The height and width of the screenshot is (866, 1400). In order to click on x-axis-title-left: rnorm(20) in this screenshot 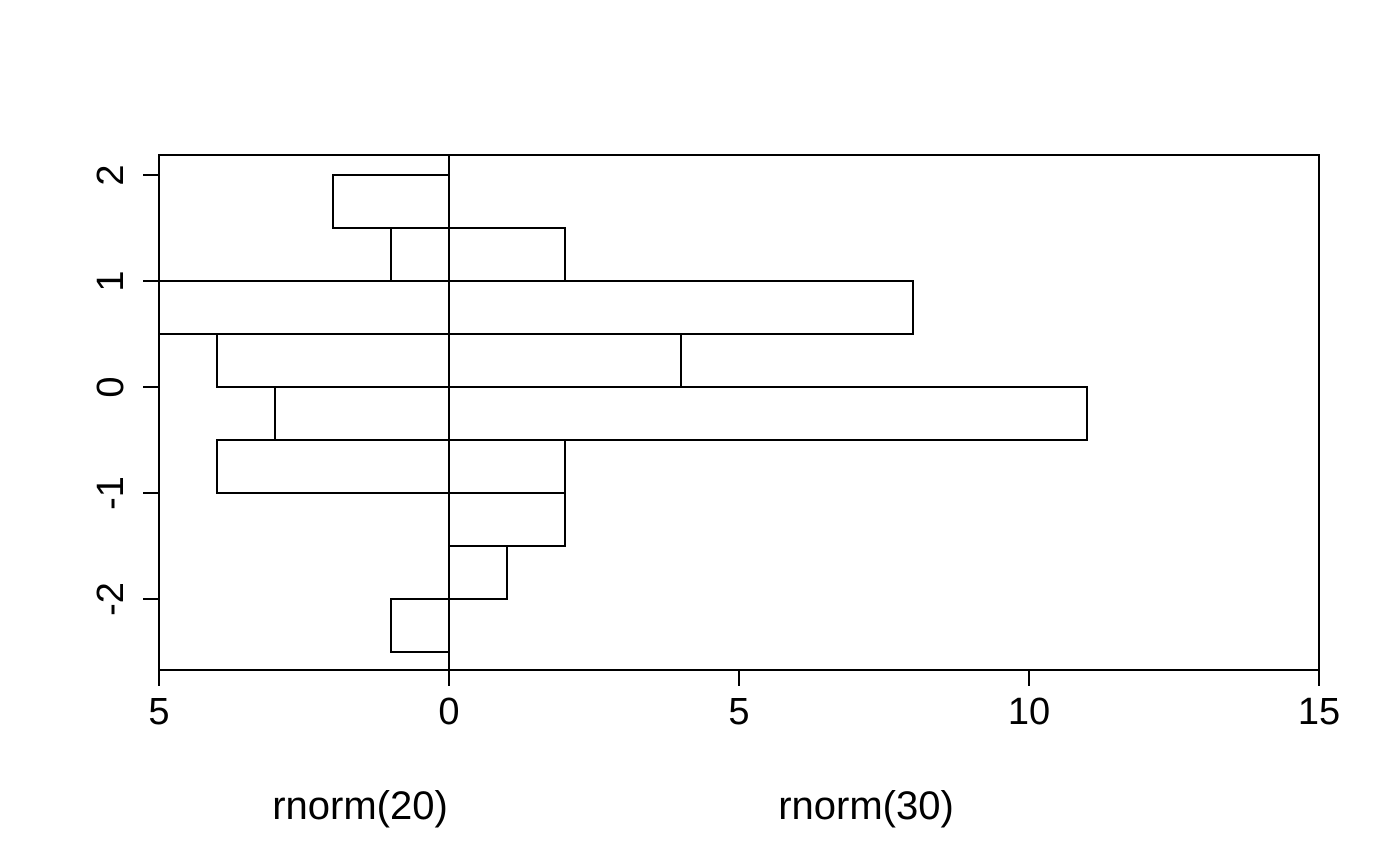, I will do `click(360, 806)`.